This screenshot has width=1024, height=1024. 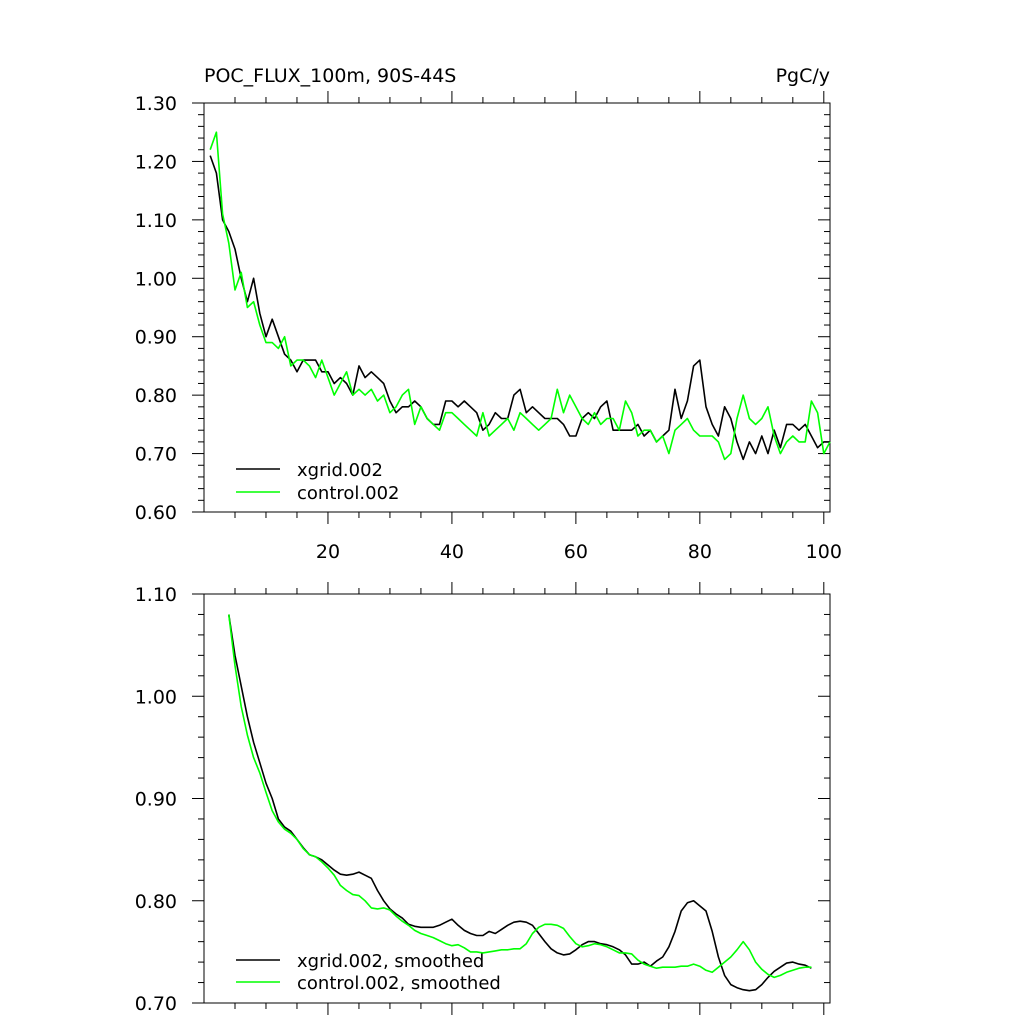 I want to click on x-tick-label: 100, so click(x=824, y=552).